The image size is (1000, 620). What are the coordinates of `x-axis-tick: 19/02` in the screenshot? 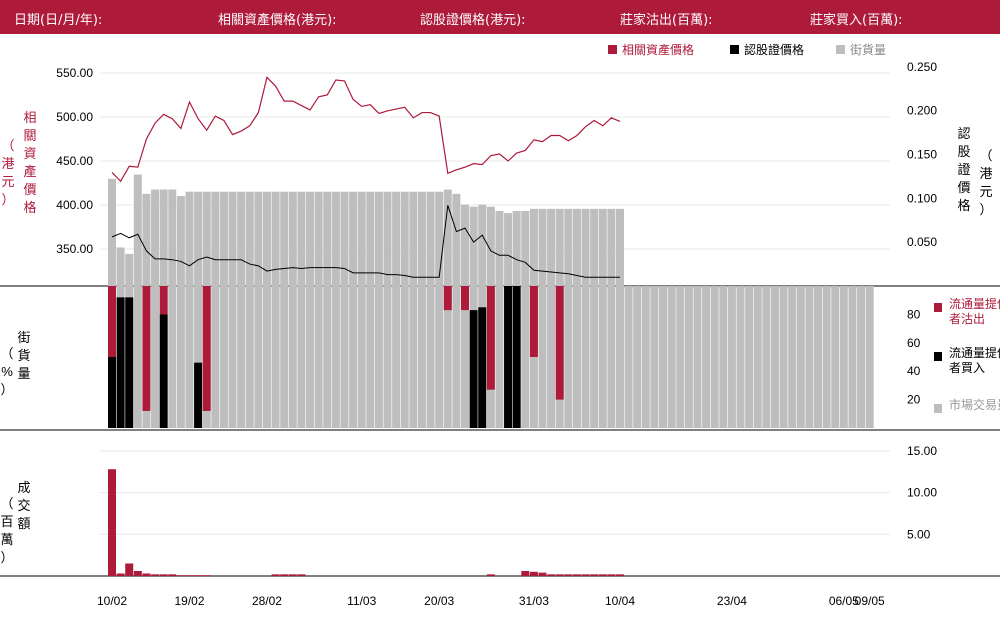 It's located at (189, 601).